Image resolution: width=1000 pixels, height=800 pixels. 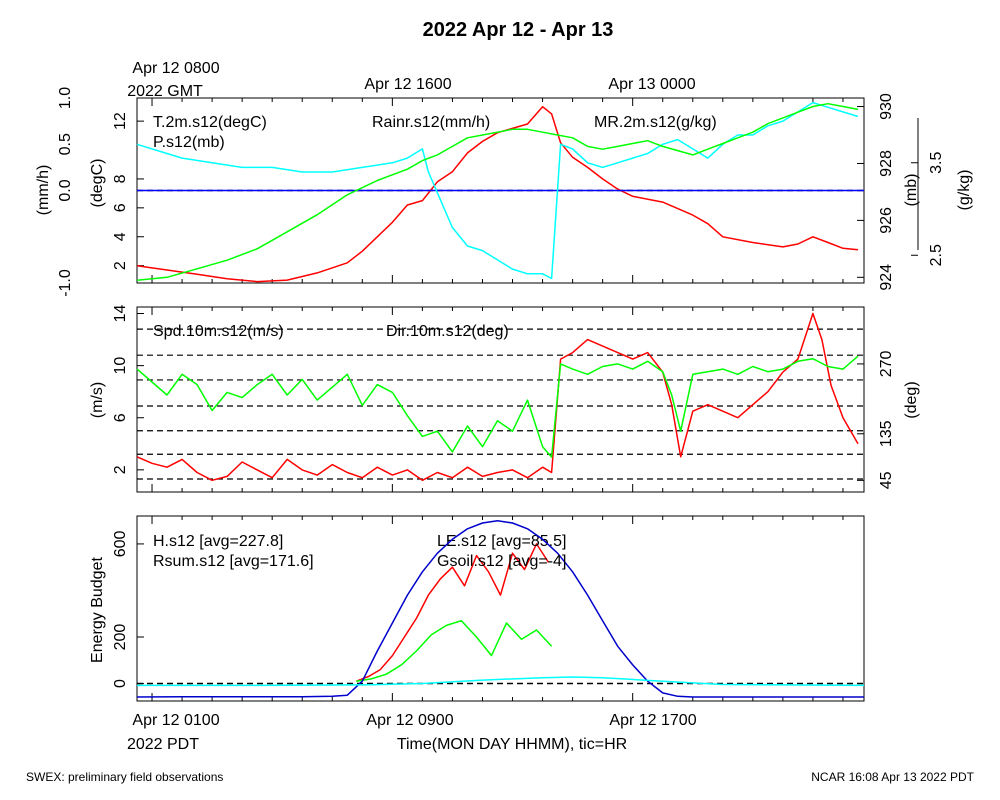 I want to click on axis-title: (degC), so click(x=97, y=183).